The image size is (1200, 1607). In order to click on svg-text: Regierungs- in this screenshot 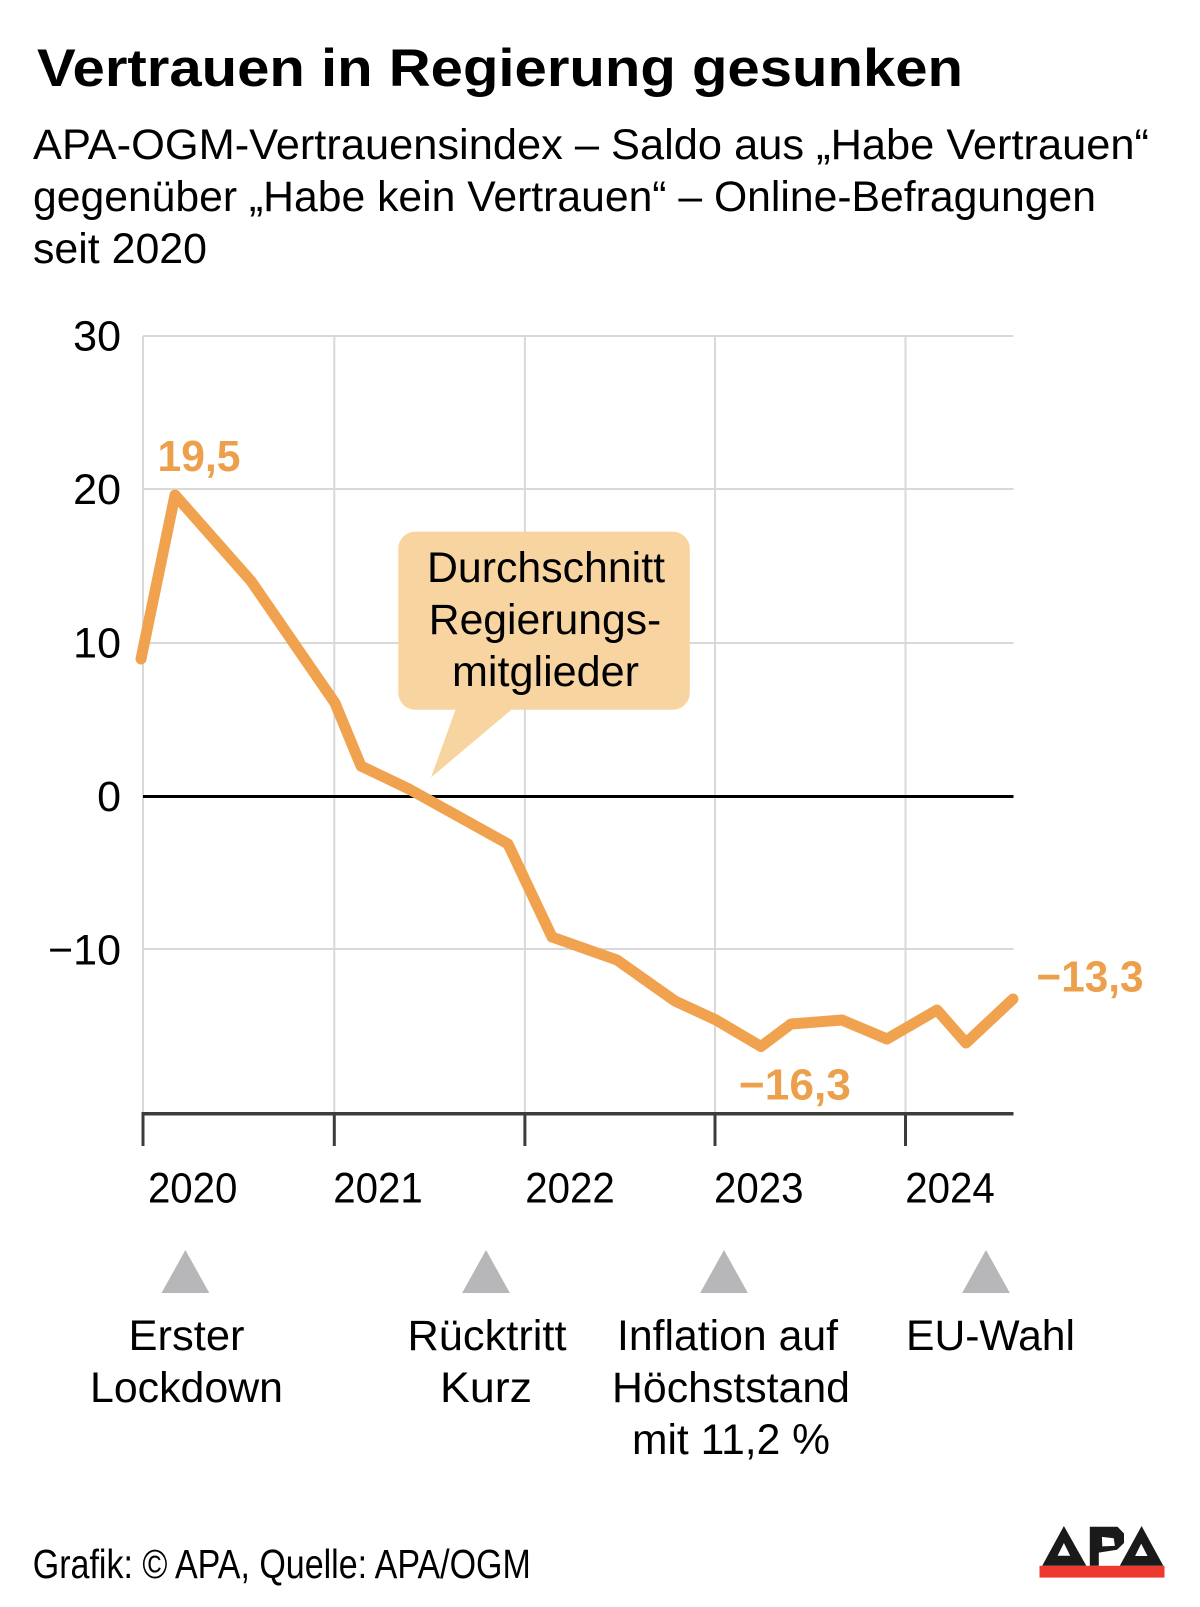, I will do `click(545, 620)`.